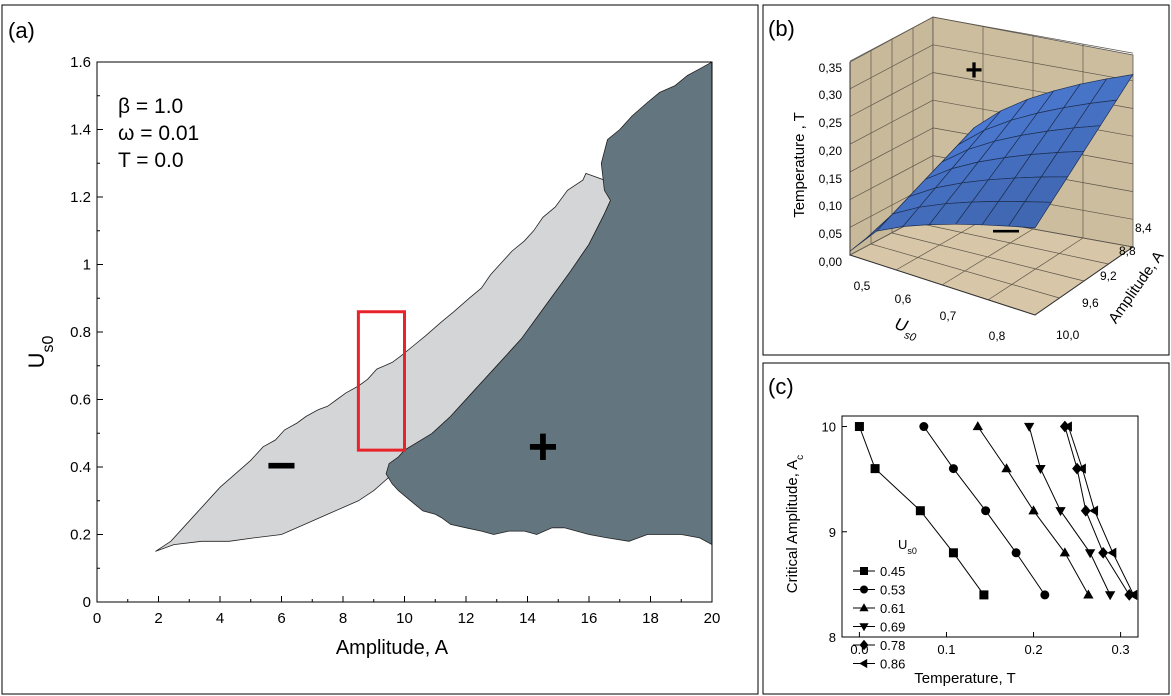  What do you see at coordinates (1127, 251) in the screenshot?
I see `y-tick-label: 8,8` at bounding box center [1127, 251].